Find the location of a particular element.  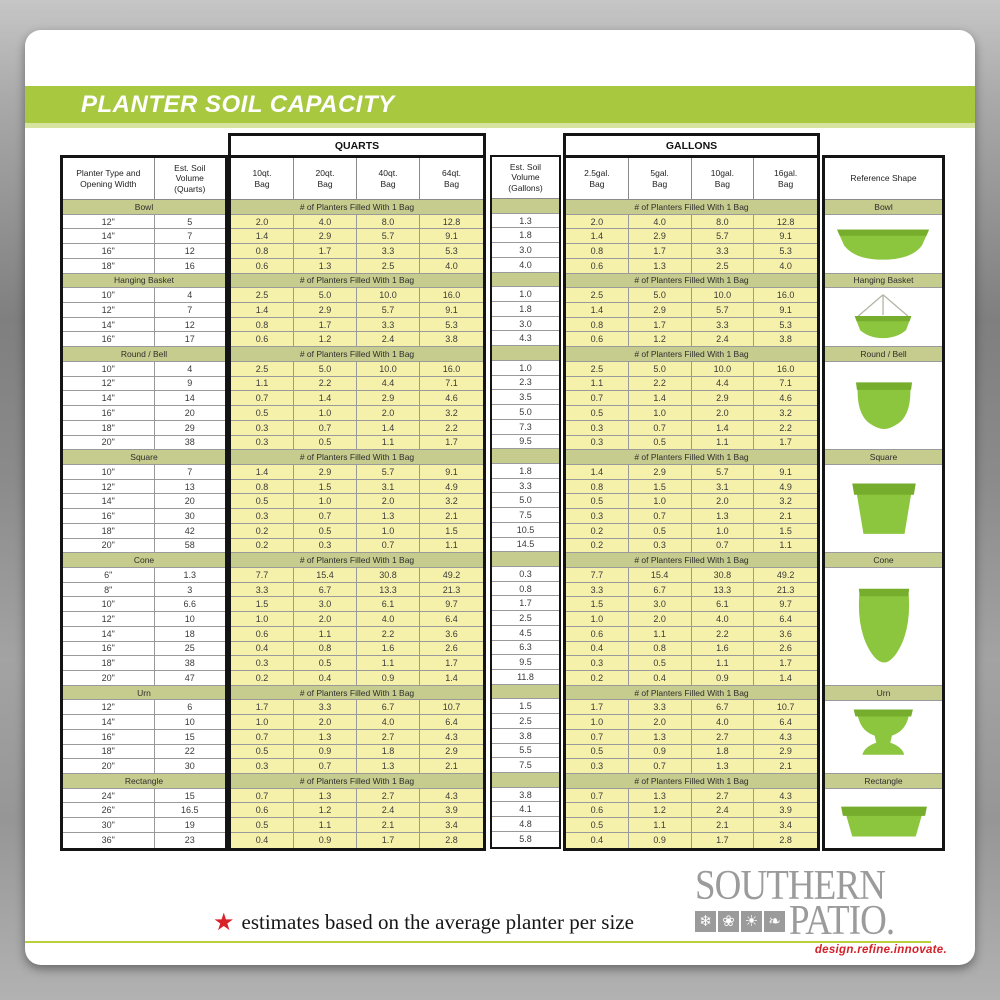

planters-filled-cell: 3.2 is located at coordinates (451, 501).